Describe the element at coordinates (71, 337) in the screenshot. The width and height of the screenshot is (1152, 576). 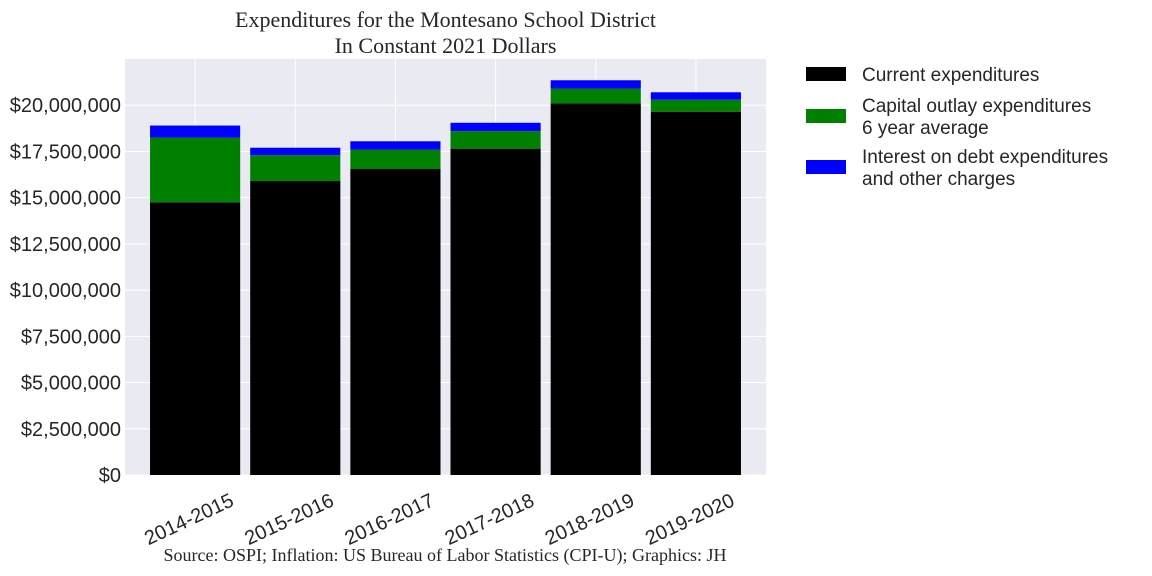
I see `y-tick-label: $7,500,000` at that location.